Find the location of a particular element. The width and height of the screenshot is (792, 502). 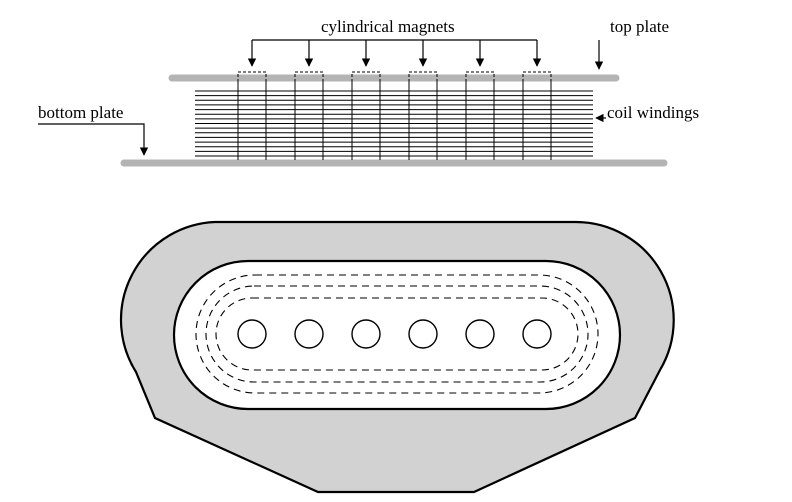

winding-loop-outer is located at coordinates (397, 334).